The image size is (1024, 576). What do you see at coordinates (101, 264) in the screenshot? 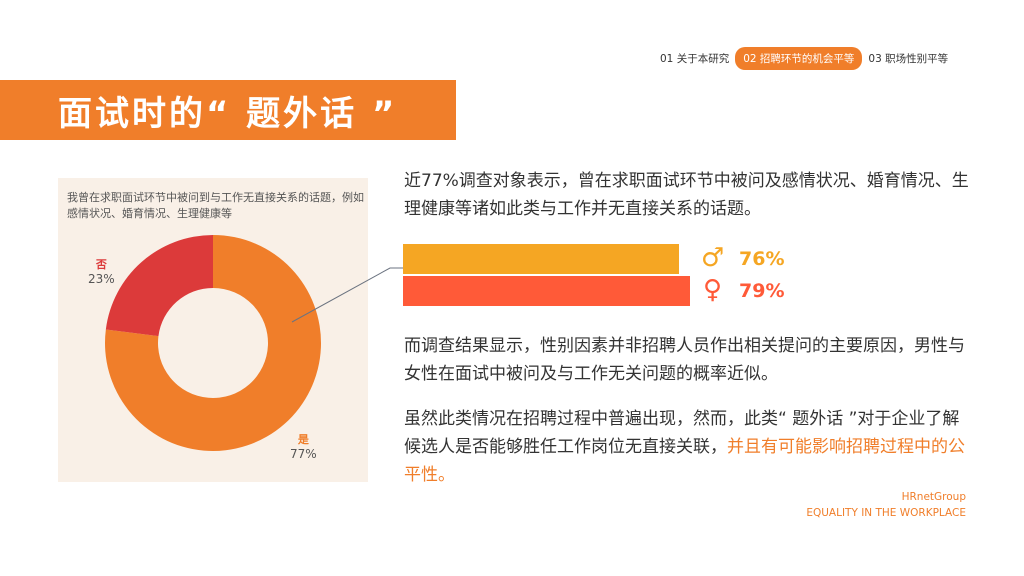
I see `no-slice-category: 否` at bounding box center [101, 264].